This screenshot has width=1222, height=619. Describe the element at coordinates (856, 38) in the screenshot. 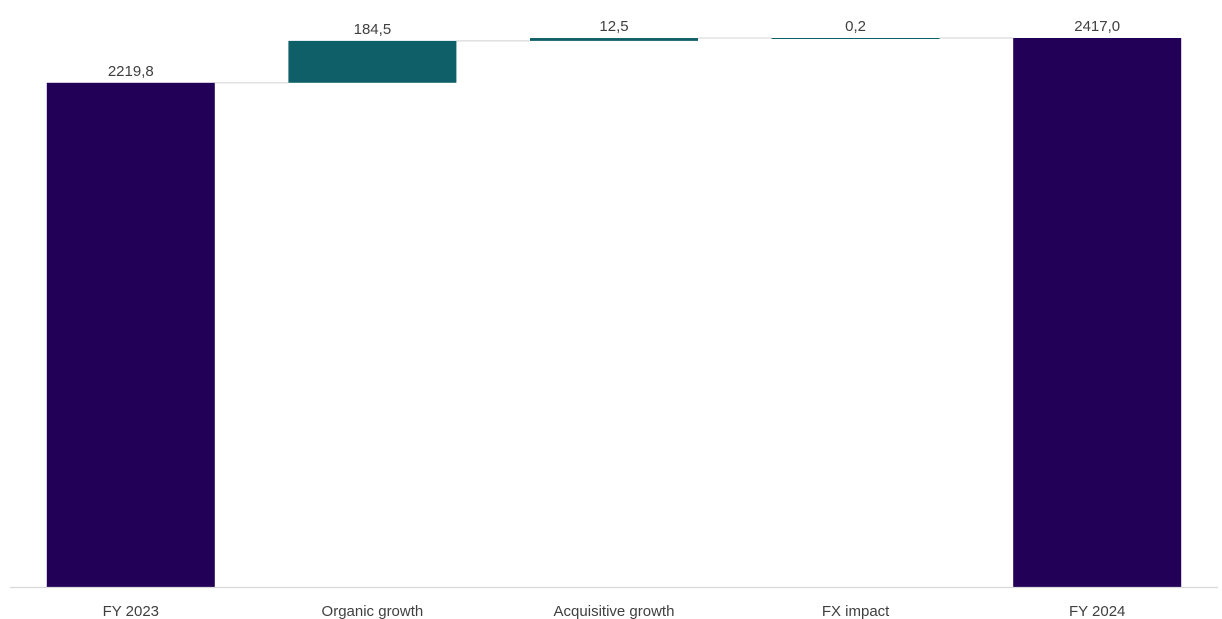

I see `bar-fx-impact` at that location.